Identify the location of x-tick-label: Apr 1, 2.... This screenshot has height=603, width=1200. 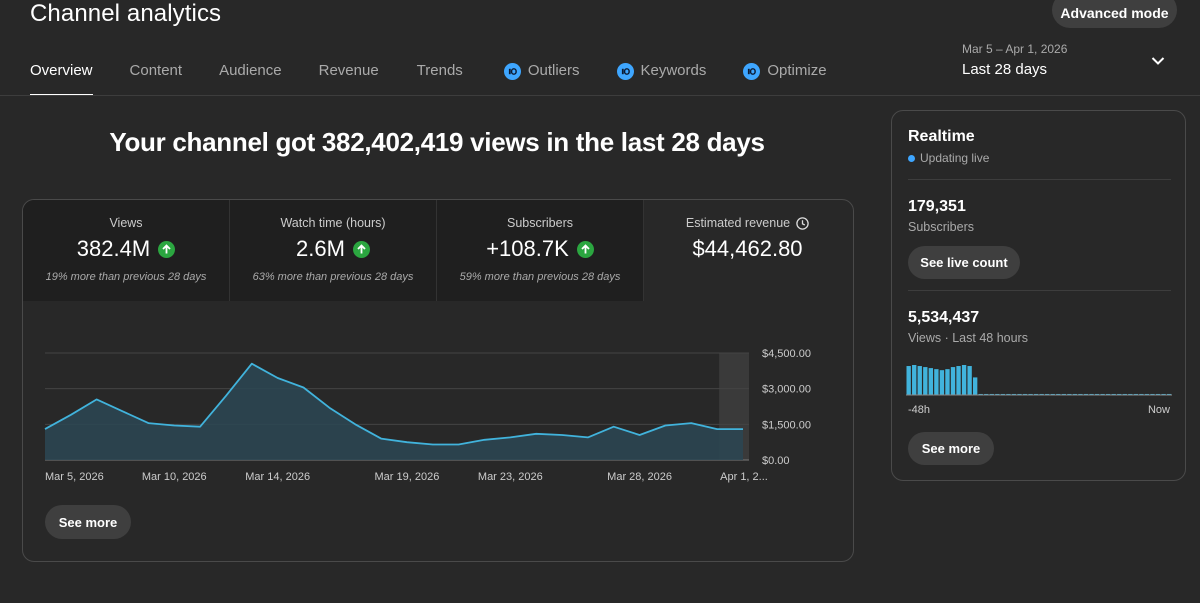
(744, 477).